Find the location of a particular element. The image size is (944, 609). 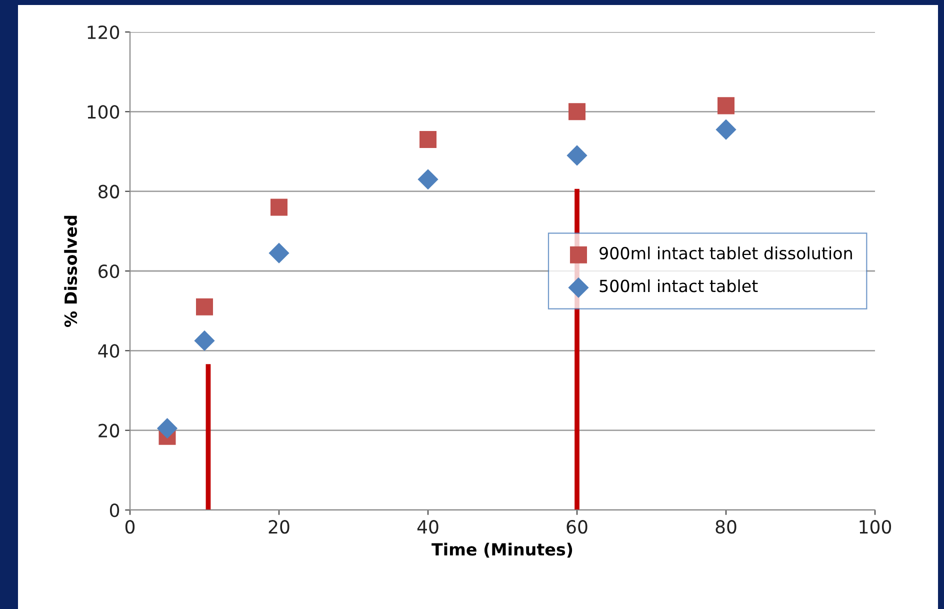

legend-label: 500ml intact tablet is located at coordinates (679, 285).